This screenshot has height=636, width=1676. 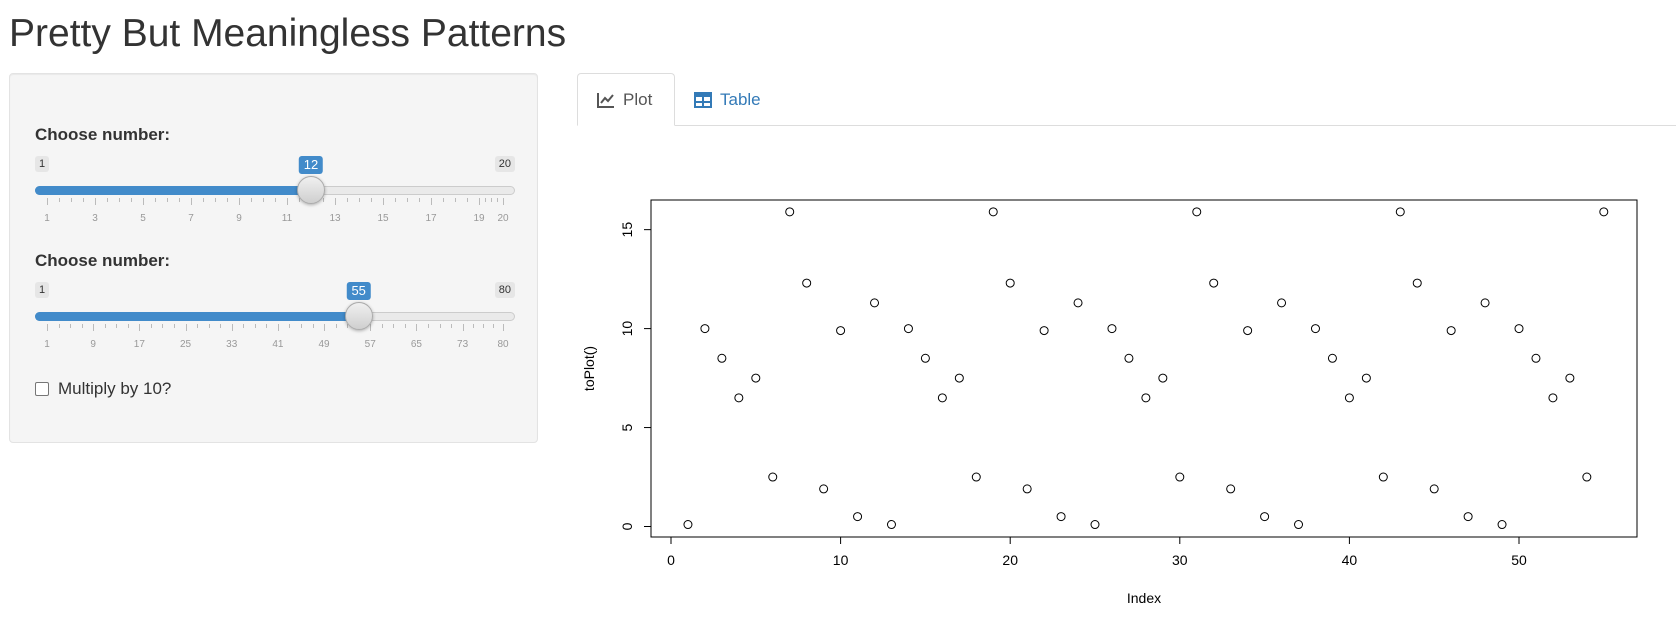 What do you see at coordinates (197, 316) in the screenshot?
I see `slider-fill` at bounding box center [197, 316].